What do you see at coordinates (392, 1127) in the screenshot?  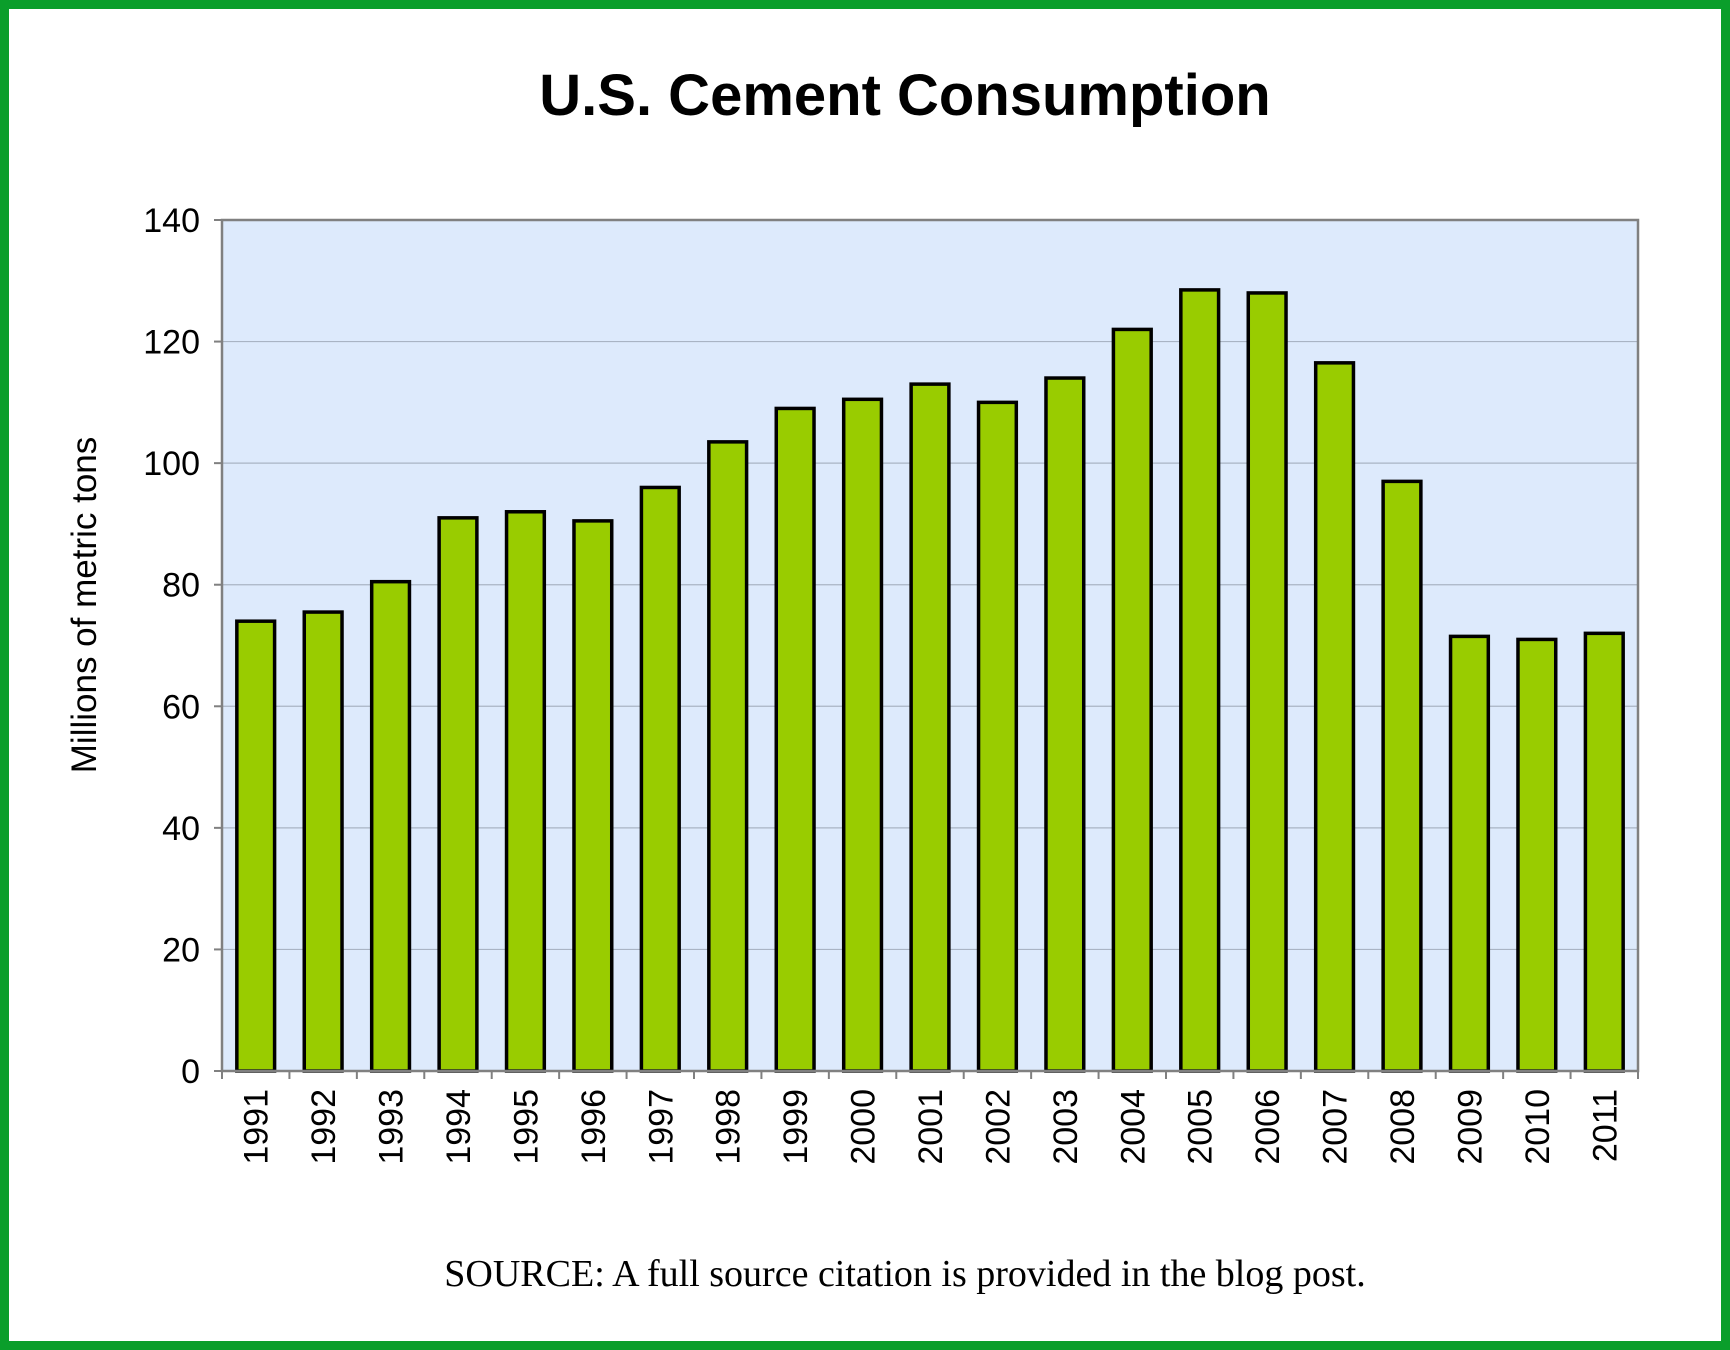 I see `x-tick-label: 1993` at bounding box center [392, 1127].